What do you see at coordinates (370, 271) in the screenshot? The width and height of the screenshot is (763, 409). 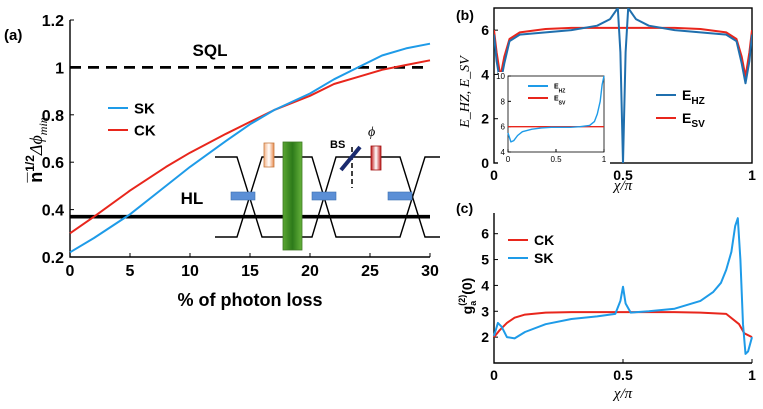 I see `a-xtick-label-25: 25` at bounding box center [370, 271].